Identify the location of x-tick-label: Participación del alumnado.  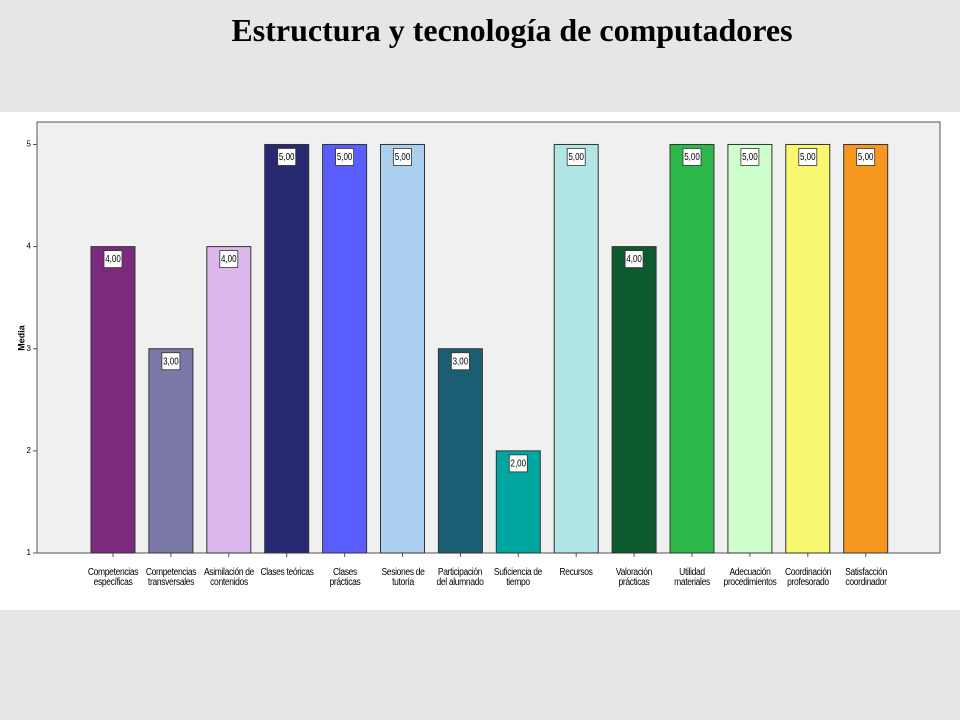
(460, 577).